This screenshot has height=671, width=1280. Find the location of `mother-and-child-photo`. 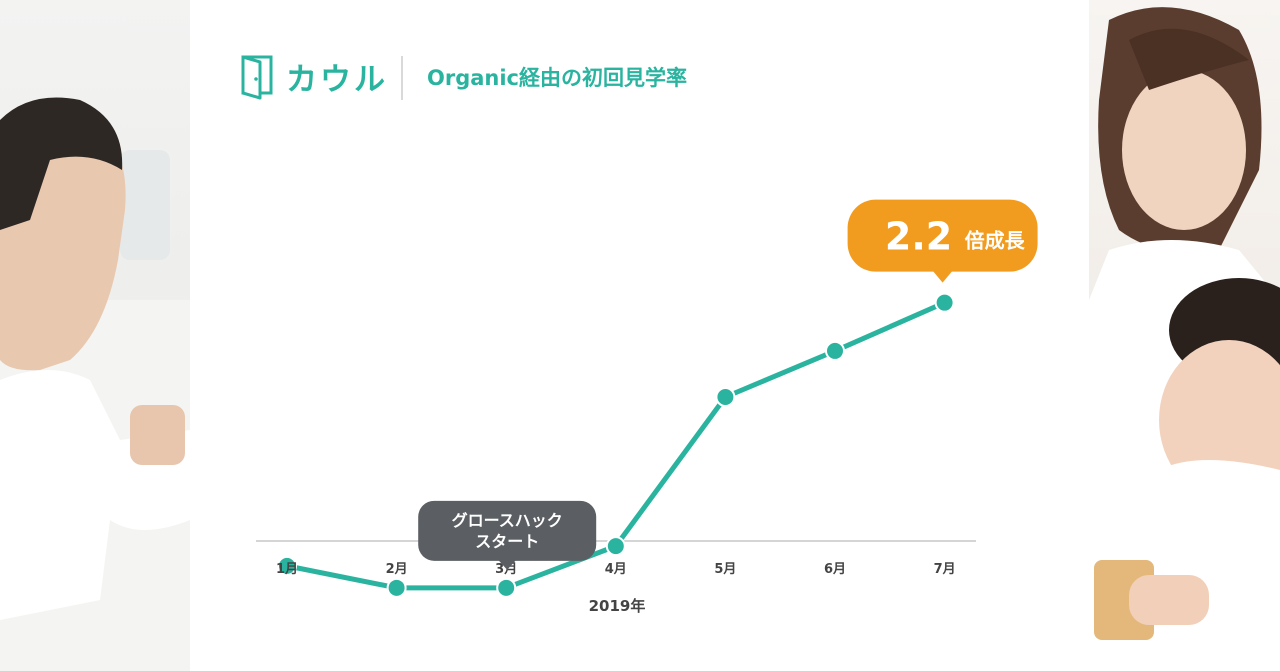

mother-and-child-photo is located at coordinates (1184, 339).